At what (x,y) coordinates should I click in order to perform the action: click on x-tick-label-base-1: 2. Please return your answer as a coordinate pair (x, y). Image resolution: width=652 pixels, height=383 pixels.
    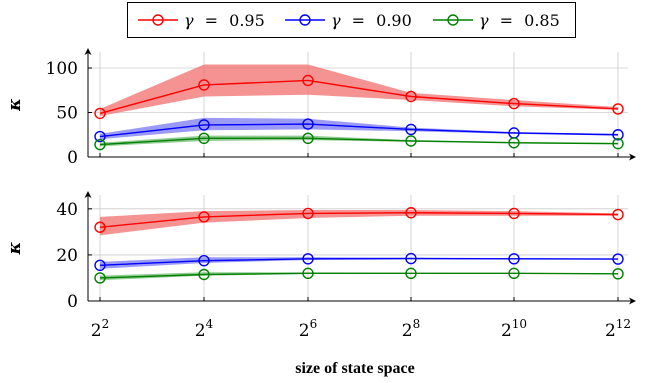
    Looking at the image, I should click on (200, 331).